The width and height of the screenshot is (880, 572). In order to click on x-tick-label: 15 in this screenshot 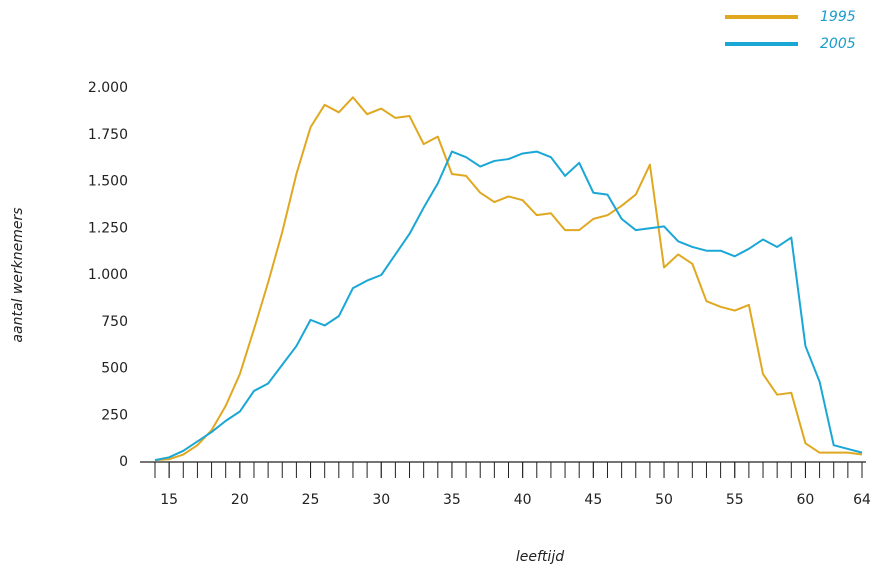, I will do `click(169, 500)`.